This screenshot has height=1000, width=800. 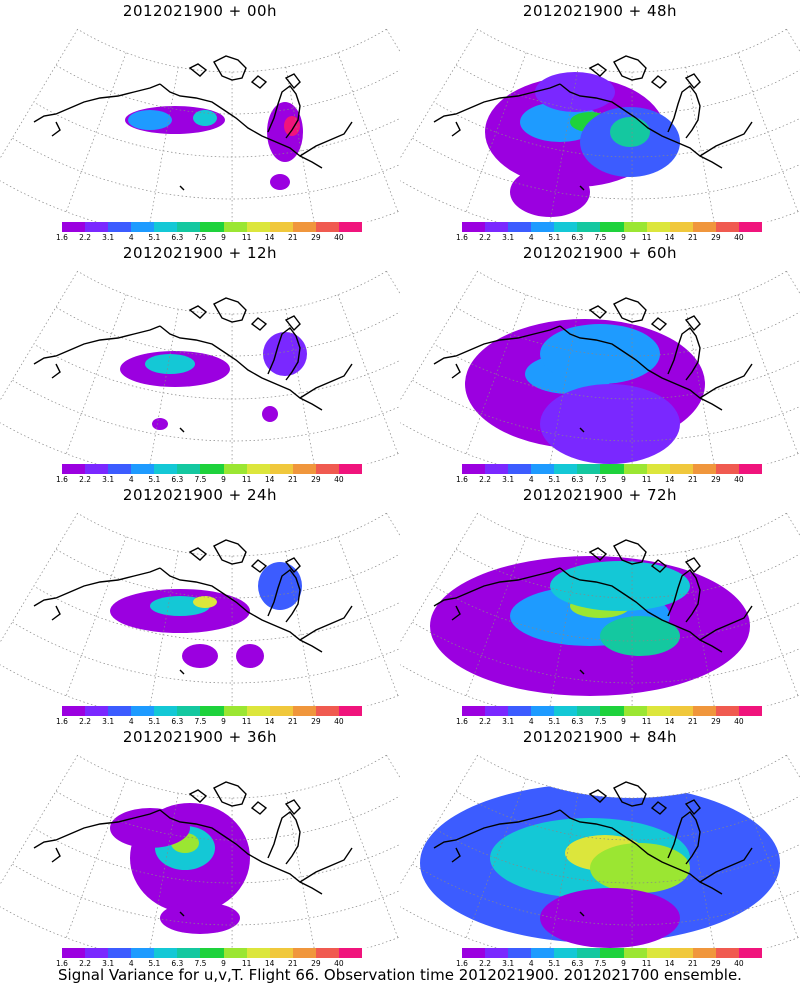 I want to click on colorbar-label: 4, so click(x=531, y=963).